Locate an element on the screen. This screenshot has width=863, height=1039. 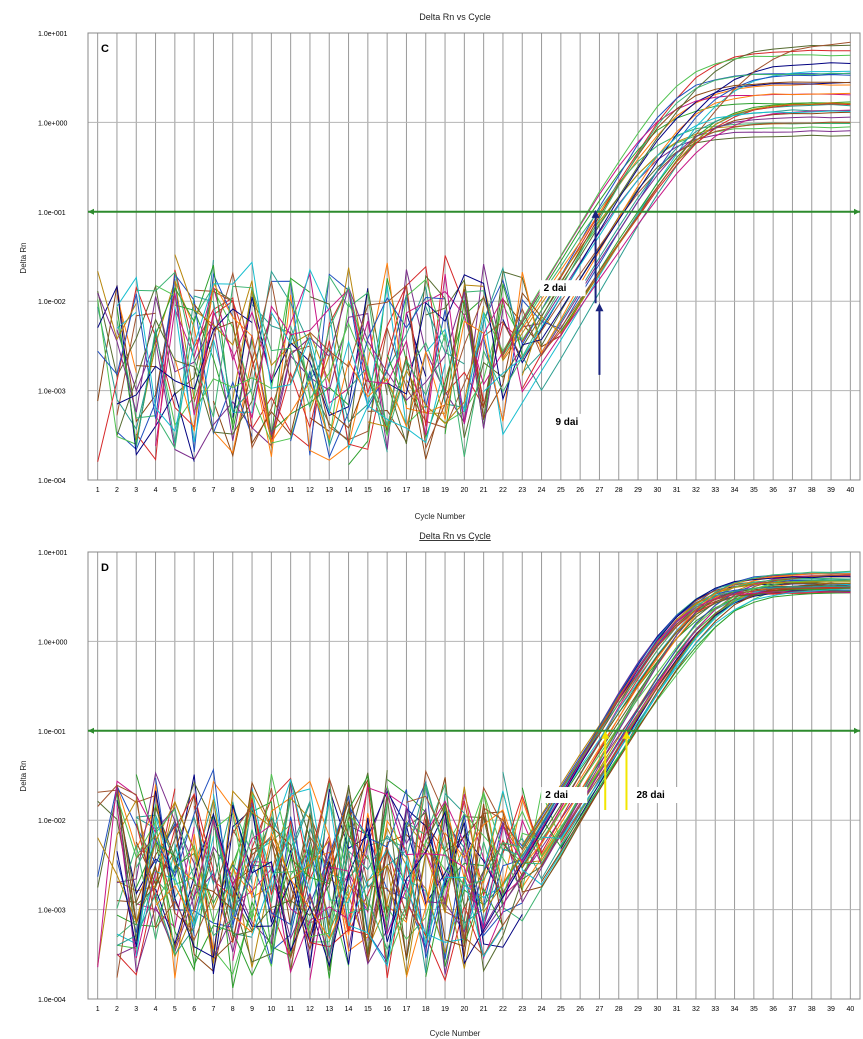
annotation-label: 2 dai is located at coordinates (555, 288).